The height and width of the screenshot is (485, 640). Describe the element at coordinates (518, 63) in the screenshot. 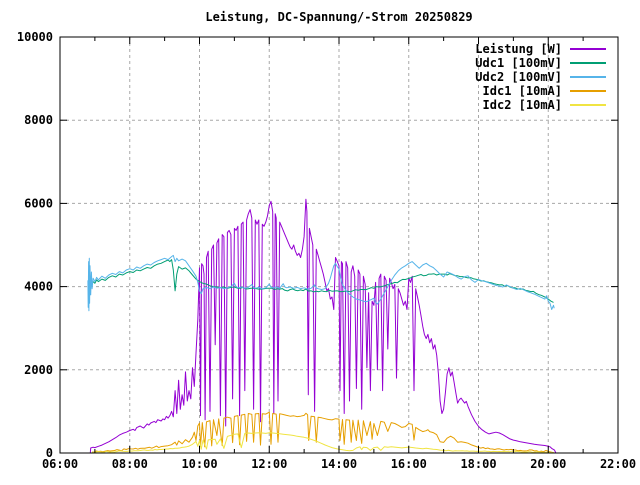

I see `legend-label: Udc1 [100mV]` at that location.